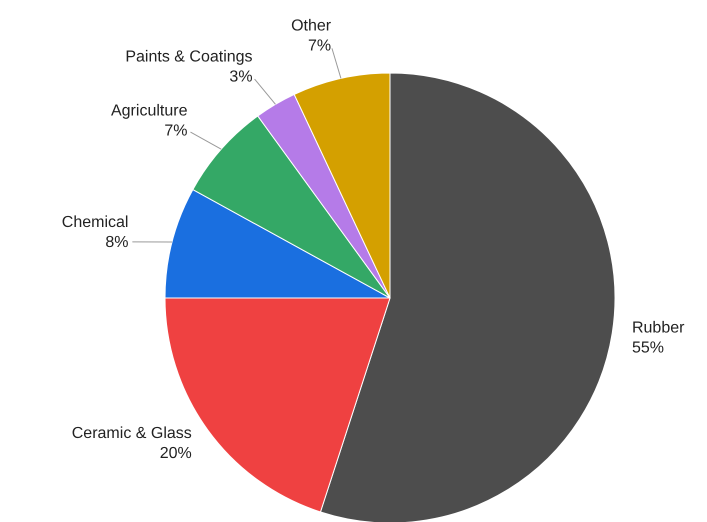 The width and height of the screenshot is (707, 522). I want to click on slice-label: Paints & Coatings, so click(189, 57).